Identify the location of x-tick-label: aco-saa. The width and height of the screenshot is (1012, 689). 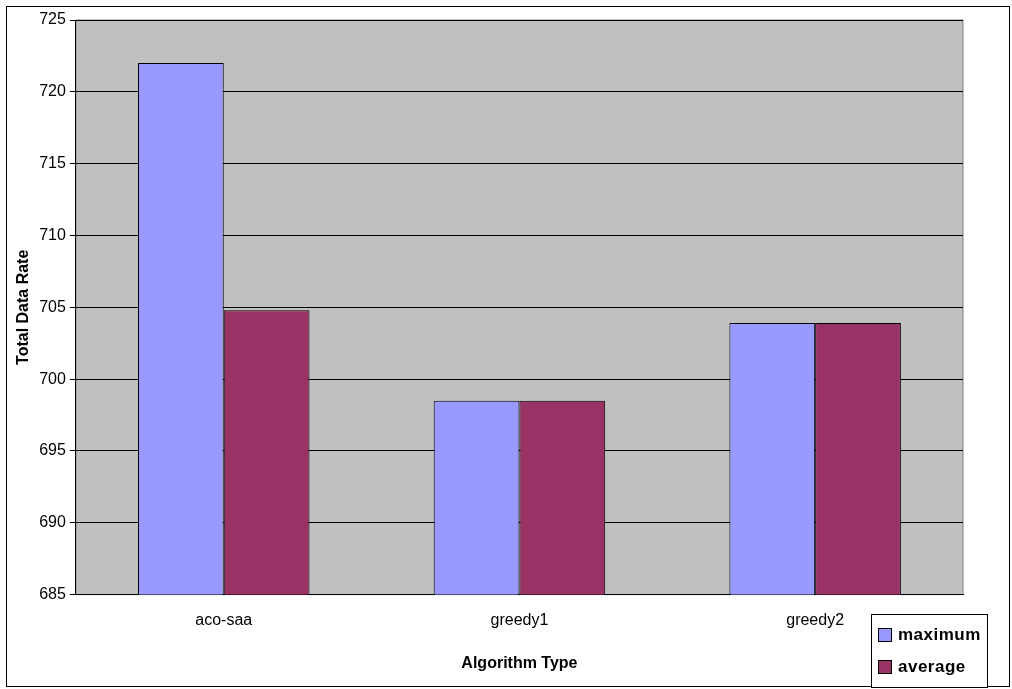
(224, 619).